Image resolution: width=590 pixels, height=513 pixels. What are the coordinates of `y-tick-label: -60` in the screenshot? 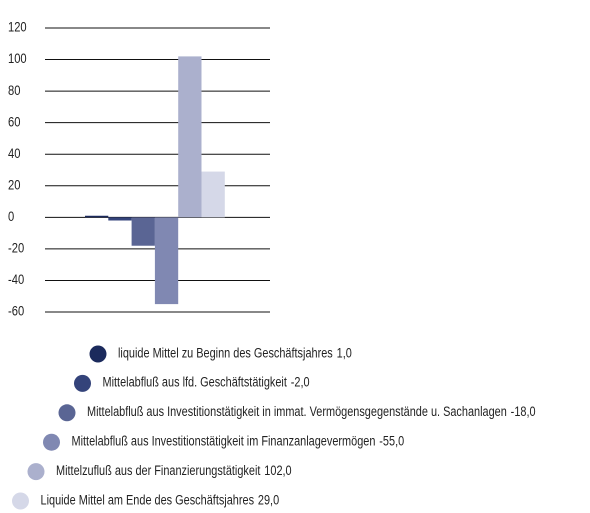 It's located at (16, 311).